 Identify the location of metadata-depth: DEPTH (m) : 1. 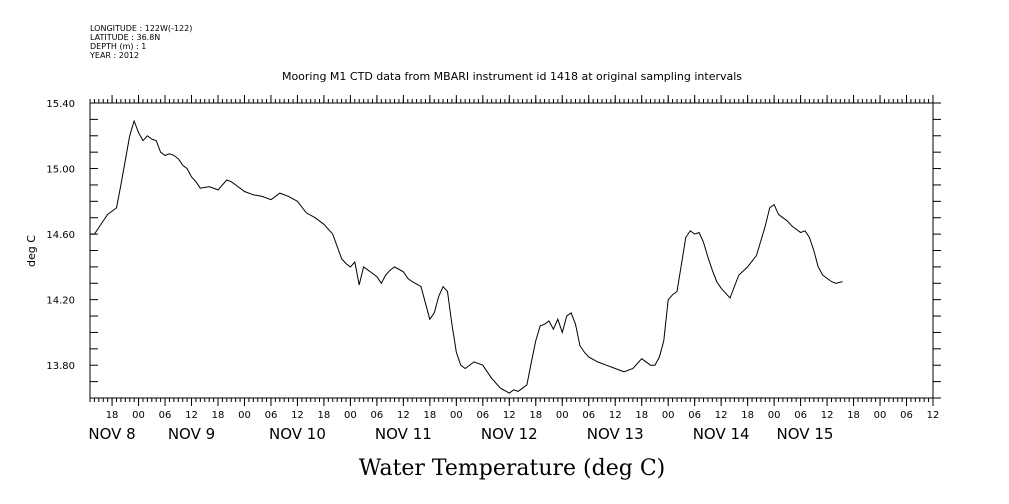
(118, 46).